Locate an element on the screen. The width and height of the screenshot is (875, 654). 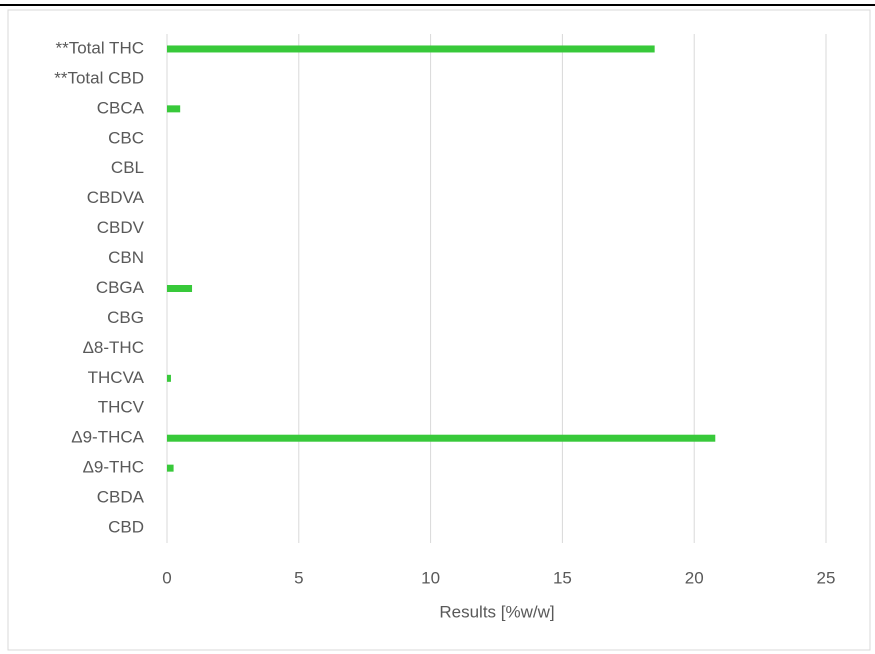
y-tick-label: Δ9-THCA is located at coordinates (107, 437).